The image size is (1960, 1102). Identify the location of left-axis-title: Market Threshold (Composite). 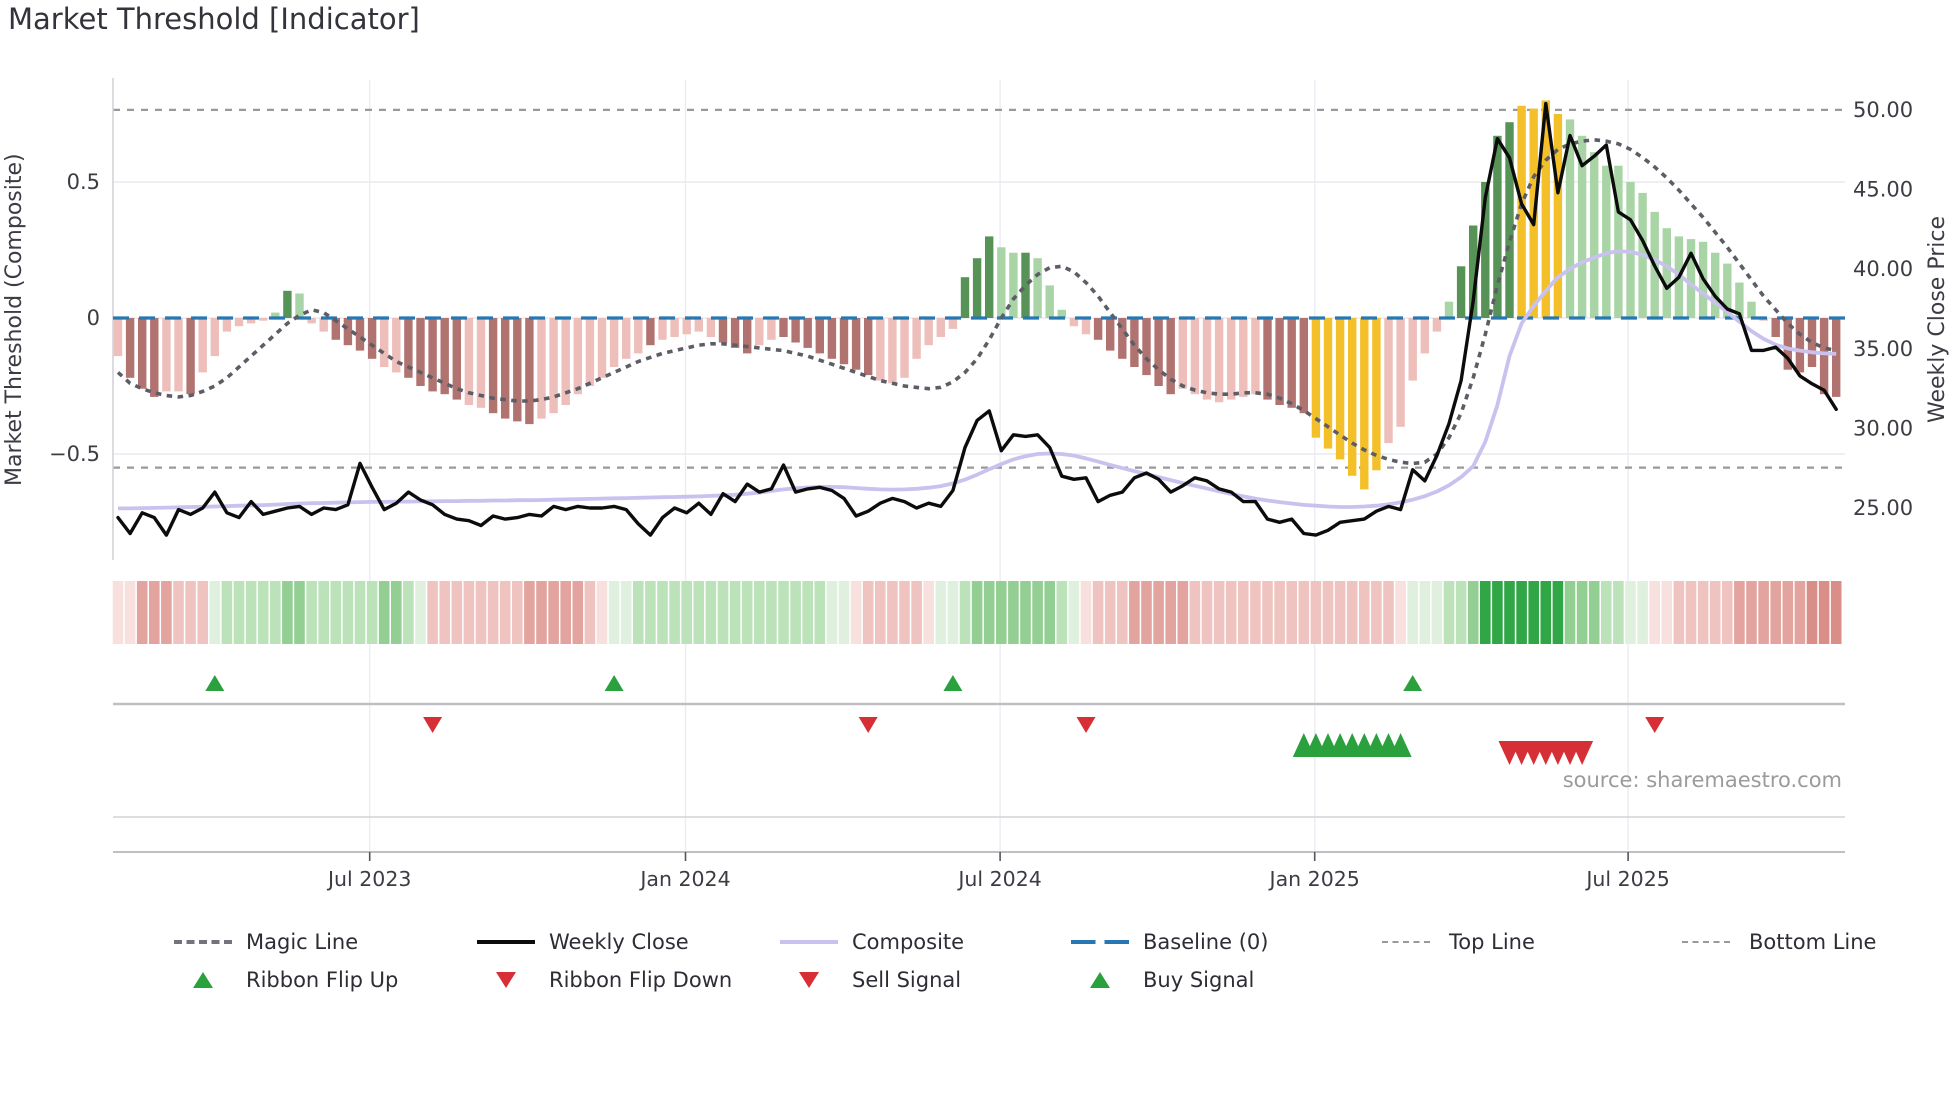
(14, 320).